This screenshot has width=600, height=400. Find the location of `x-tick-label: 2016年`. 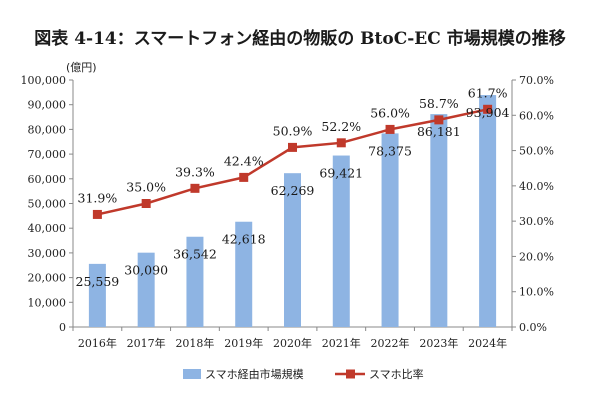

x-tick-label: 2016年 is located at coordinates (97, 343).